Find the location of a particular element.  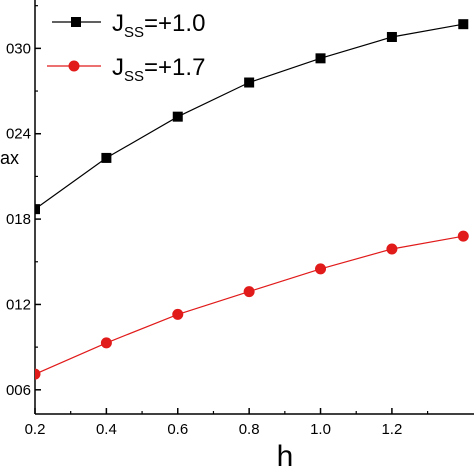

x-tick-label-0: 0.2 is located at coordinates (35, 429).